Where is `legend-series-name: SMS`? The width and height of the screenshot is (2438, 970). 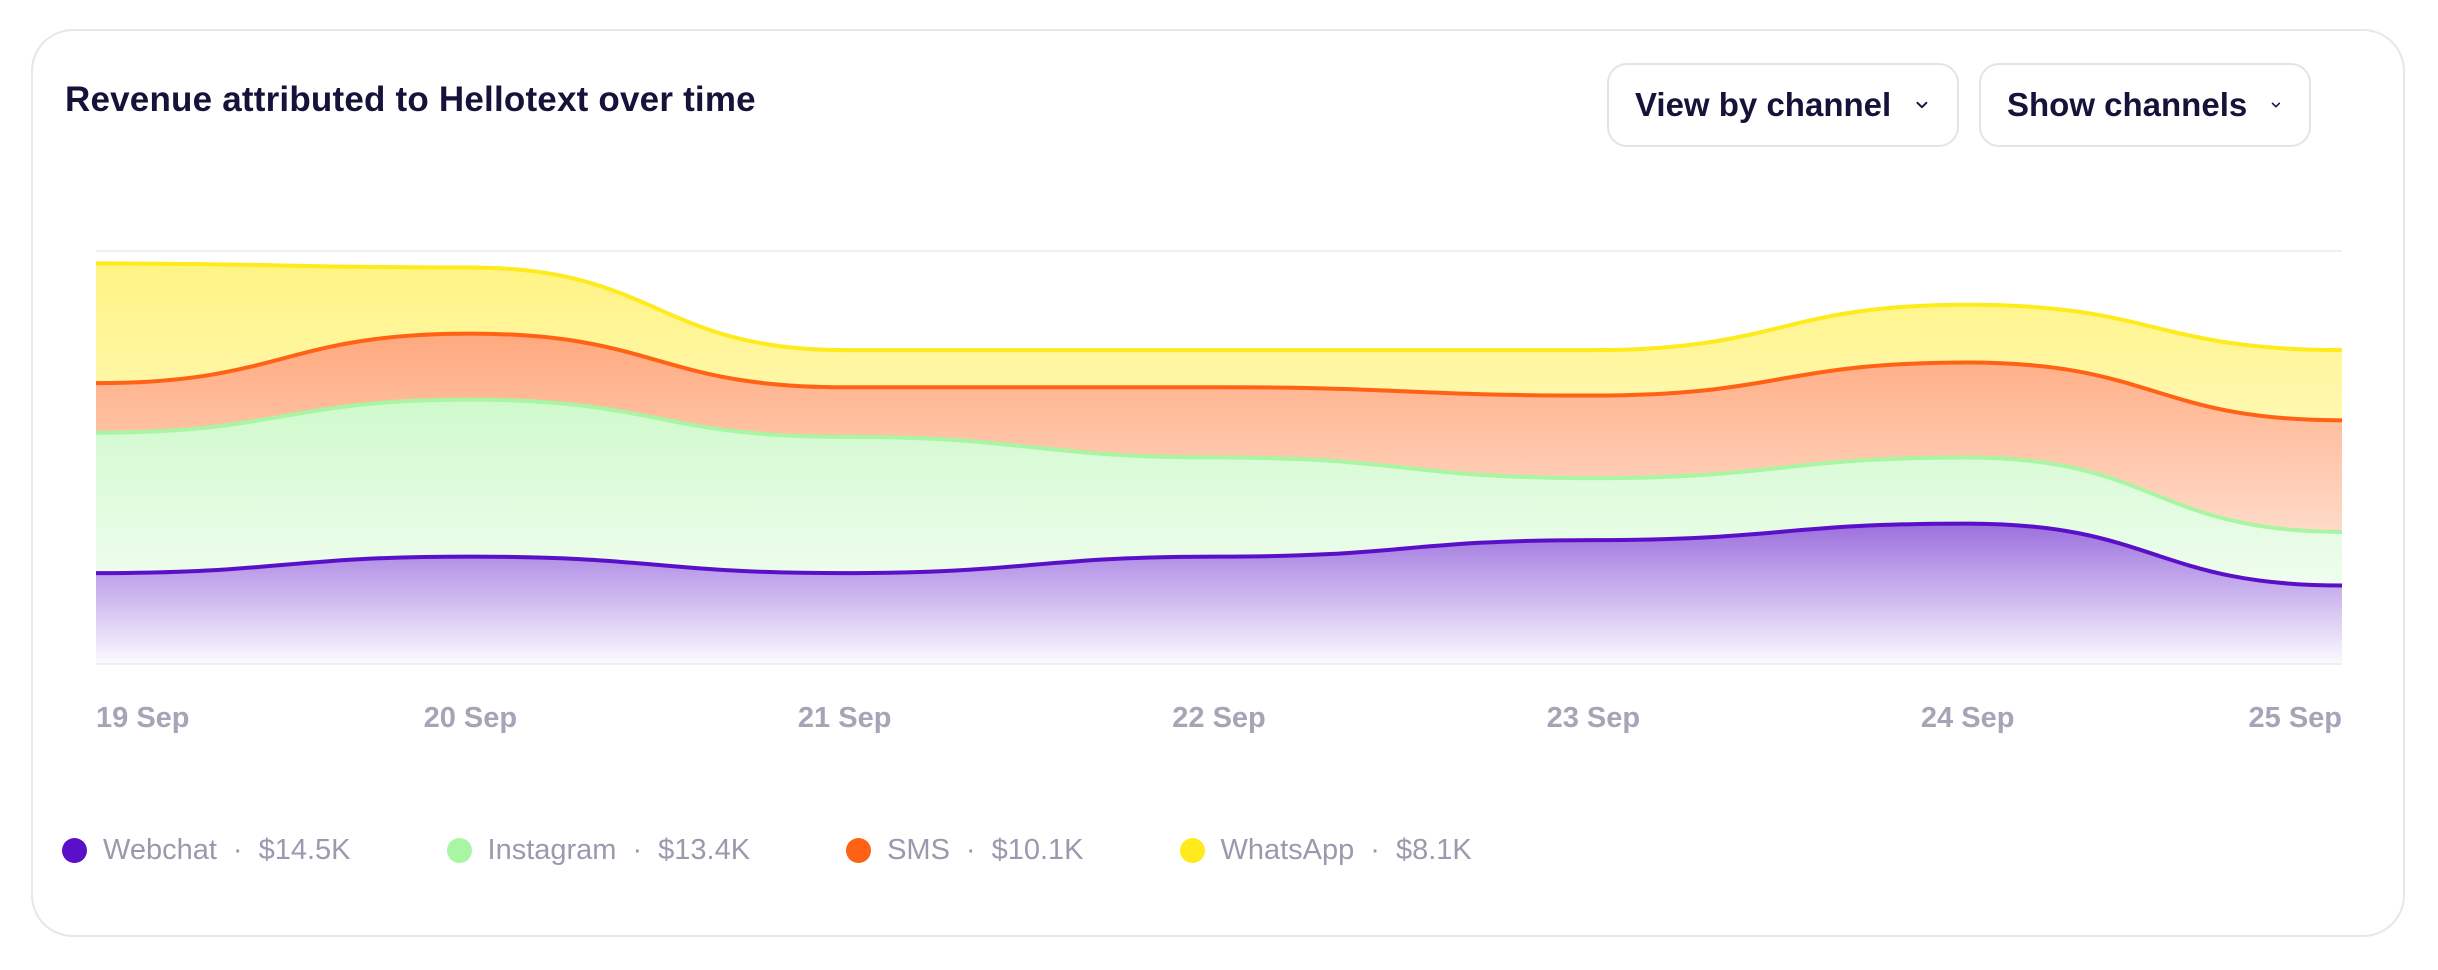 legend-series-name: SMS is located at coordinates (918, 849).